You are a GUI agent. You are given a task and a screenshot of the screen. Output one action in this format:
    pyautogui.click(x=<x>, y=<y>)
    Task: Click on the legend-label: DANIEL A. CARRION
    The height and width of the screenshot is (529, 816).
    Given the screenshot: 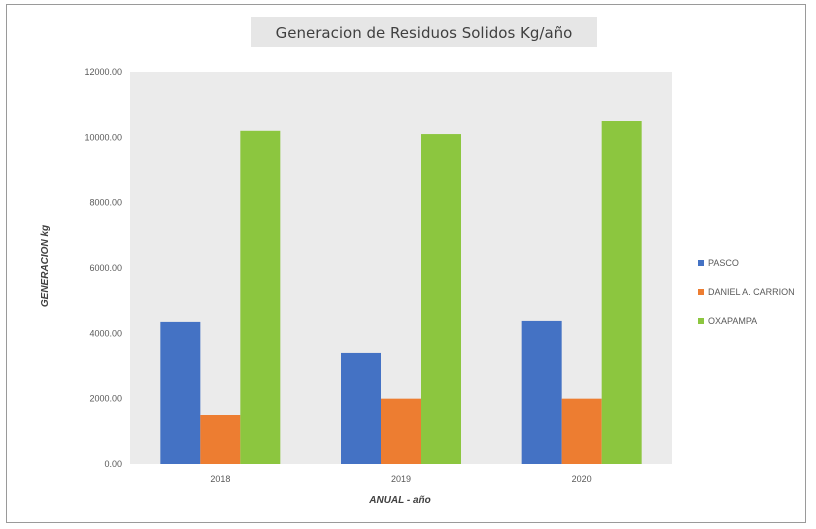 What is the action you would take?
    pyautogui.click(x=751, y=292)
    